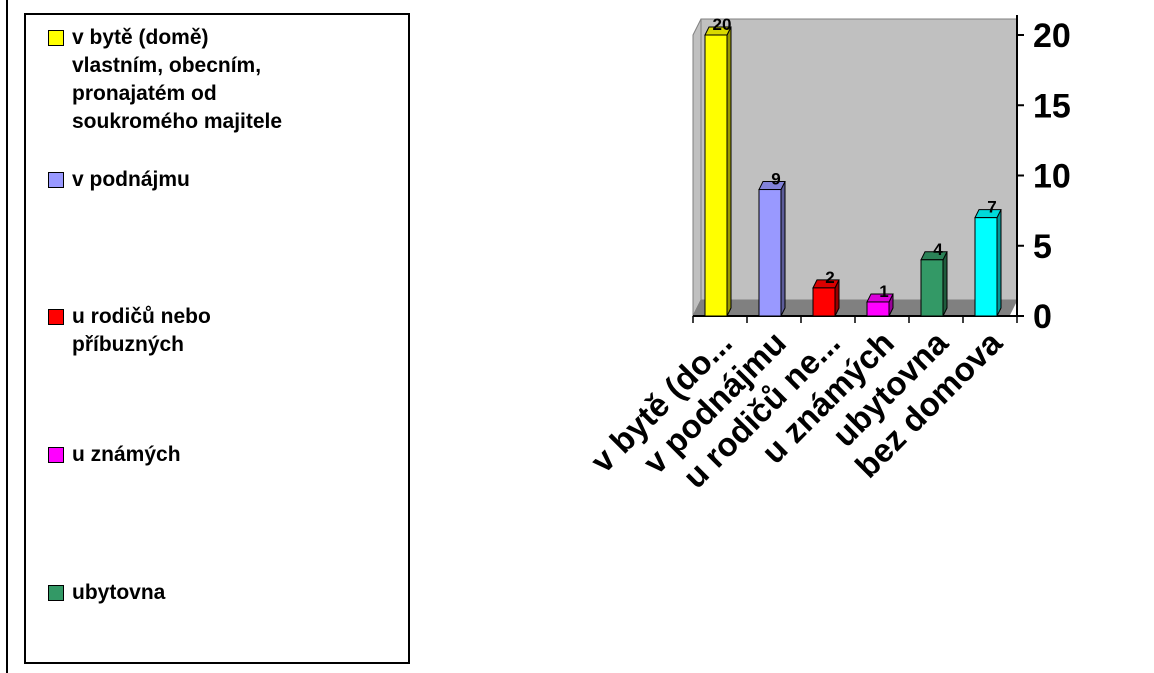  I want to click on y-tick-label: 15, so click(1052, 106).